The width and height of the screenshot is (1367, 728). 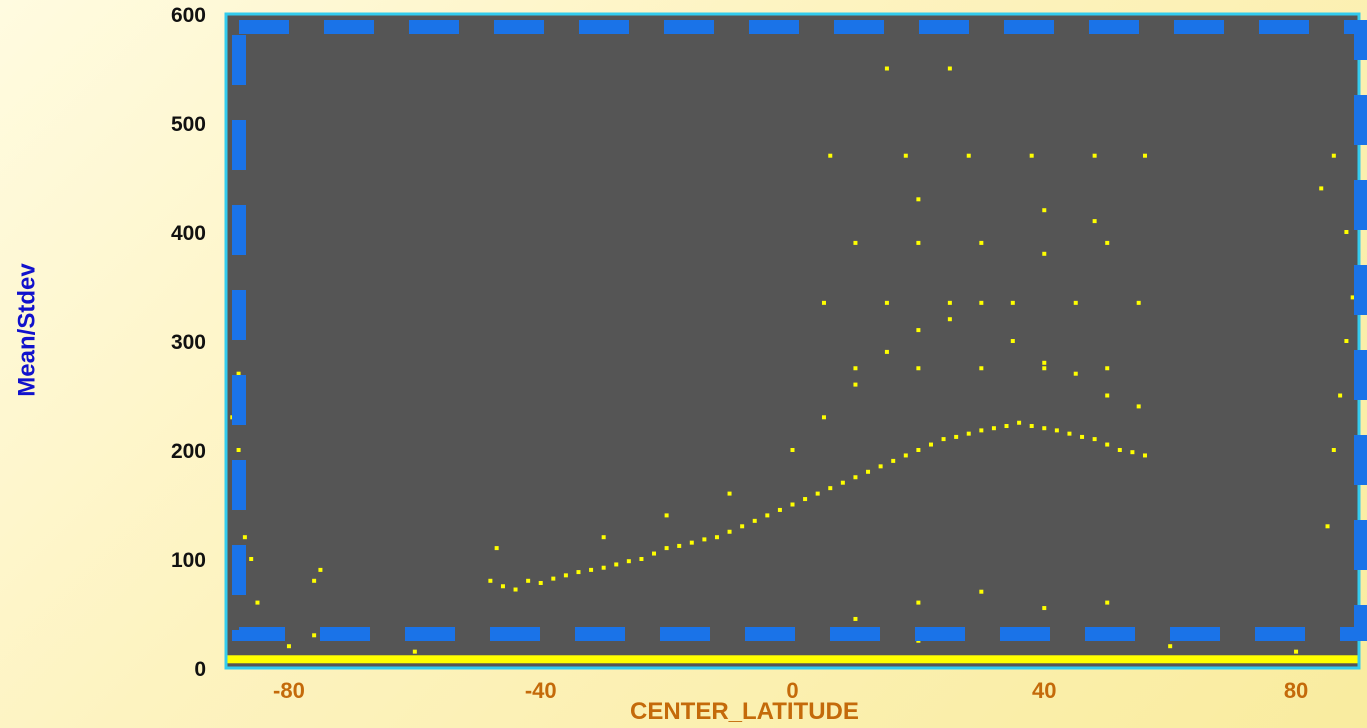 What do you see at coordinates (188, 233) in the screenshot?
I see `y-tick-label: 400` at bounding box center [188, 233].